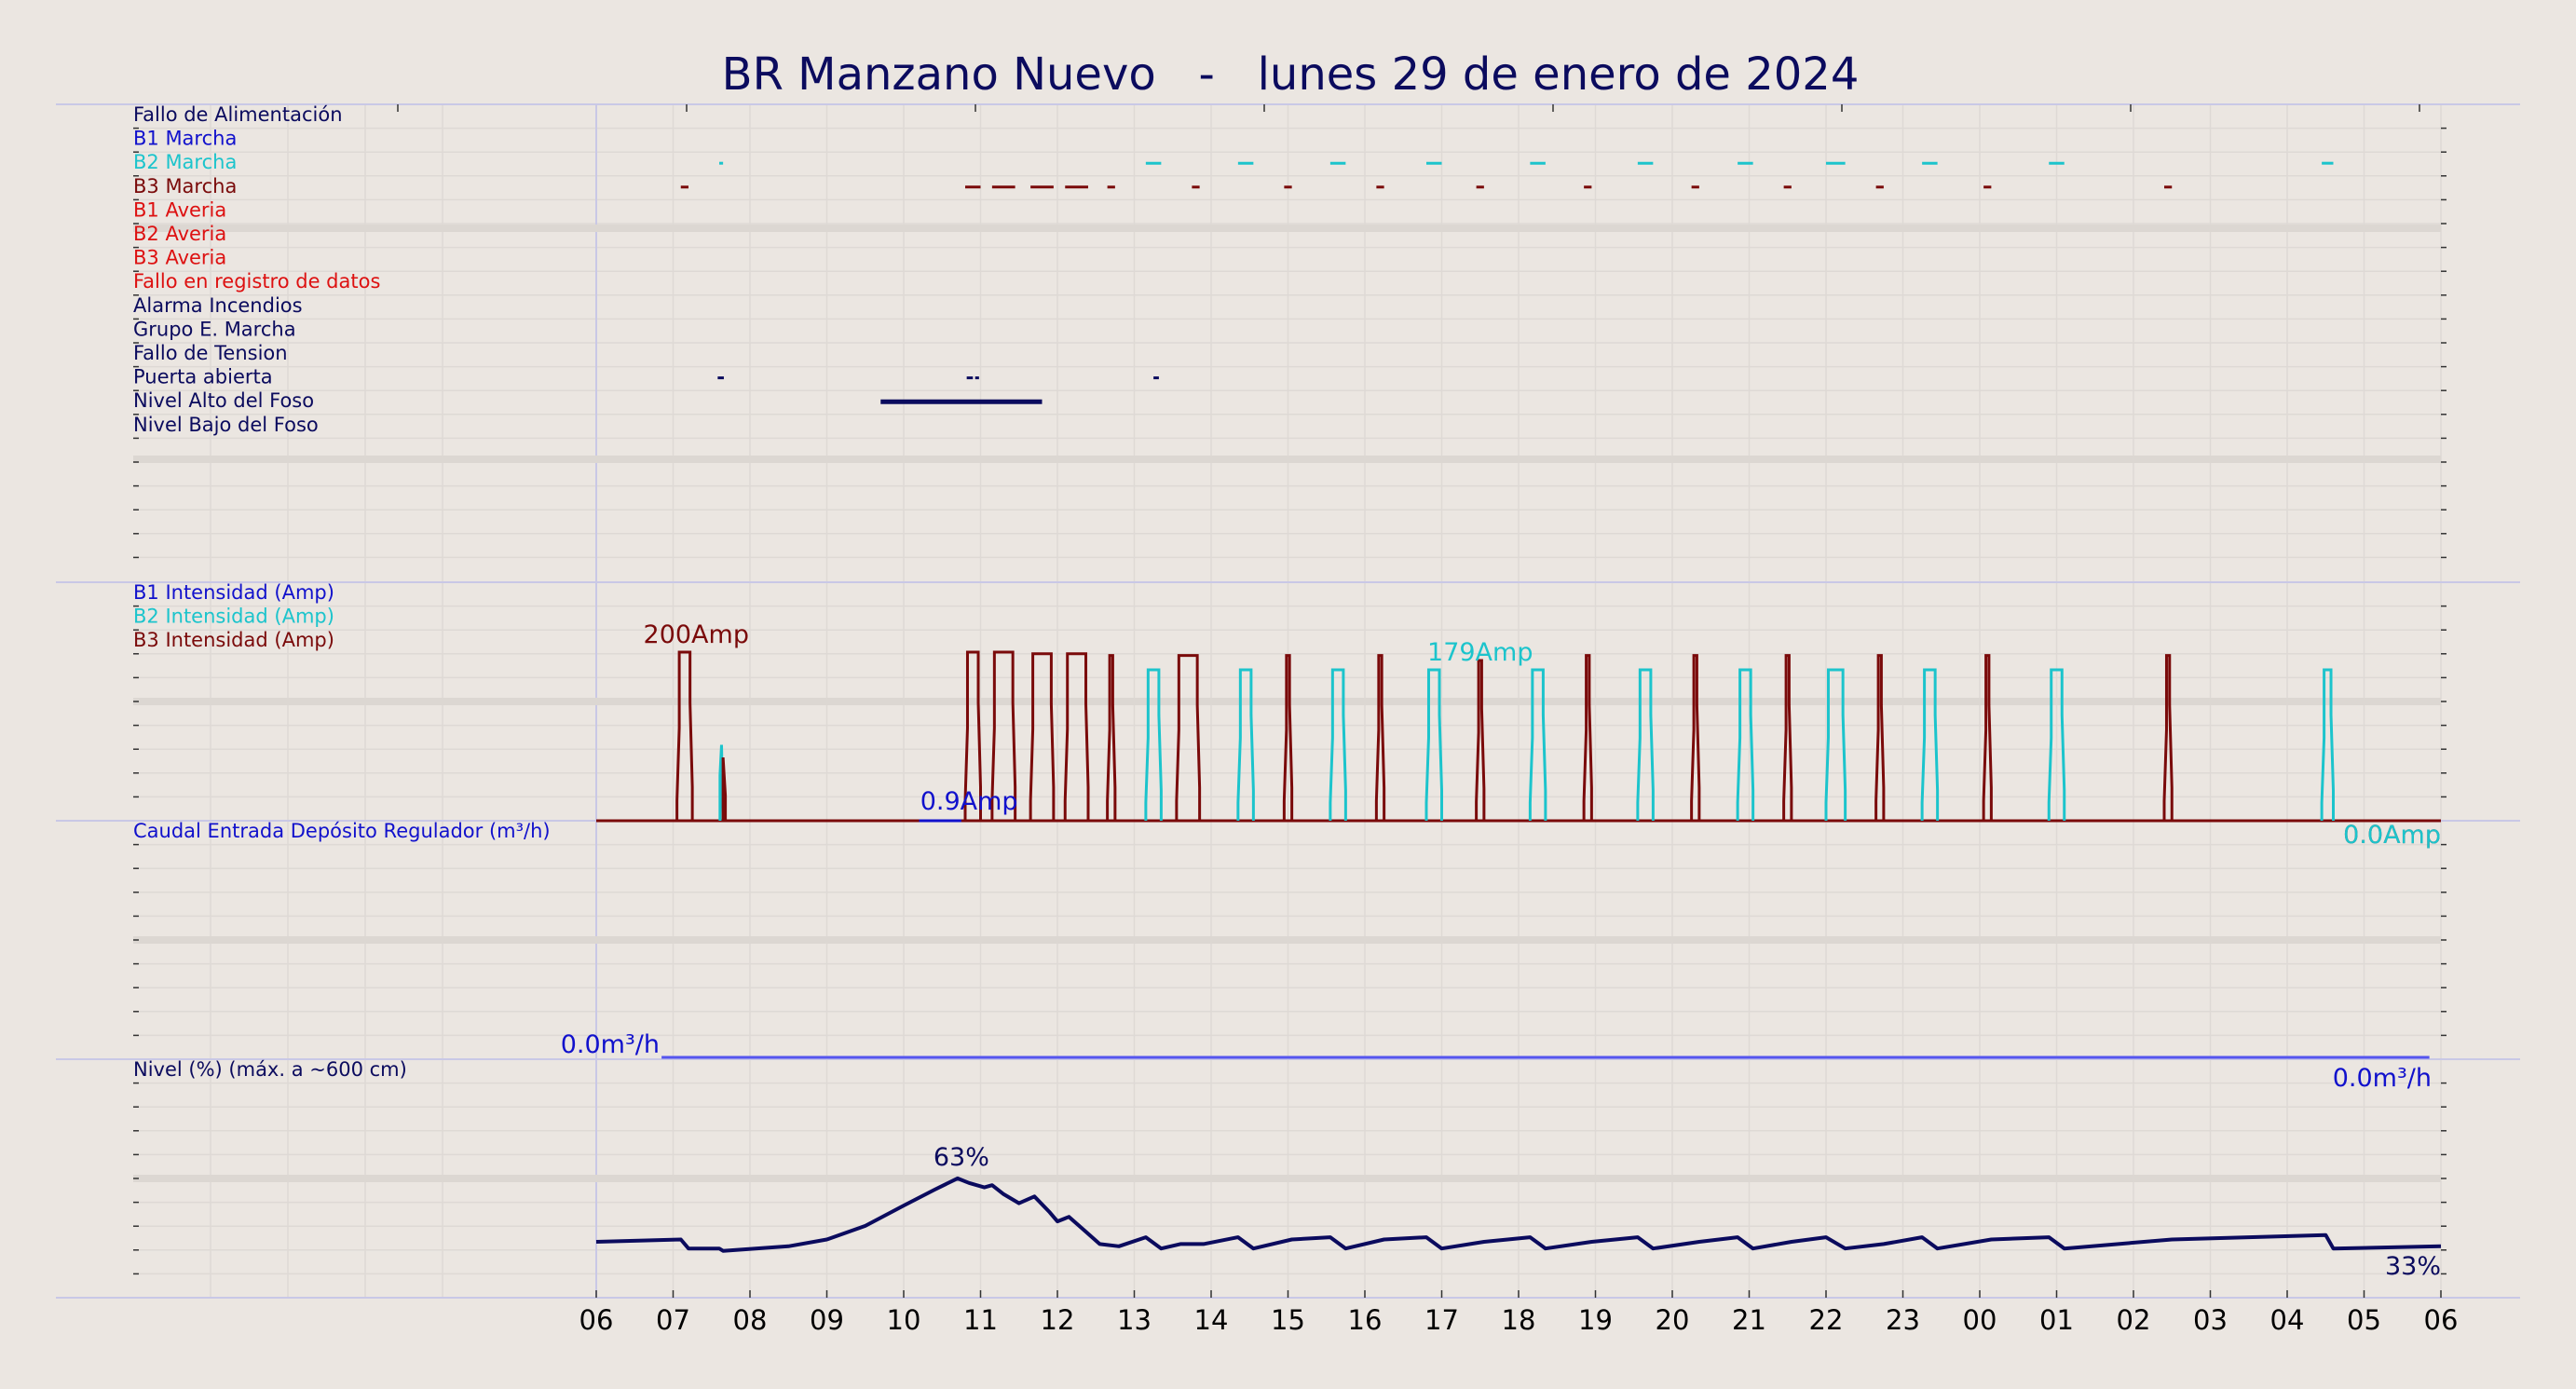 The height and width of the screenshot is (1389, 2576). What do you see at coordinates (1980, 1320) in the screenshot?
I see `x-tick-label: 00` at bounding box center [1980, 1320].